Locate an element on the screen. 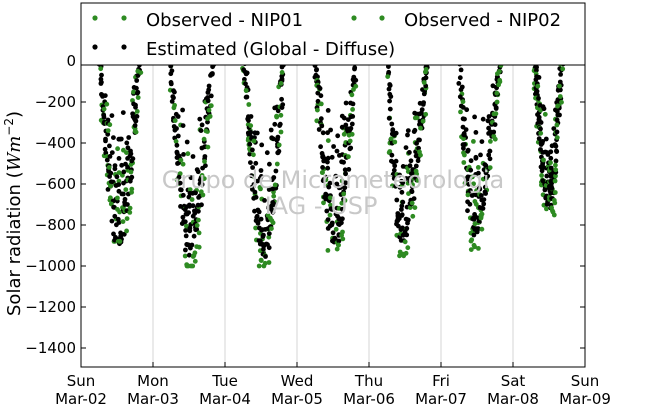 The width and height of the screenshot is (650, 409). x-tick-date-6: Mar-08 is located at coordinates (513, 399).